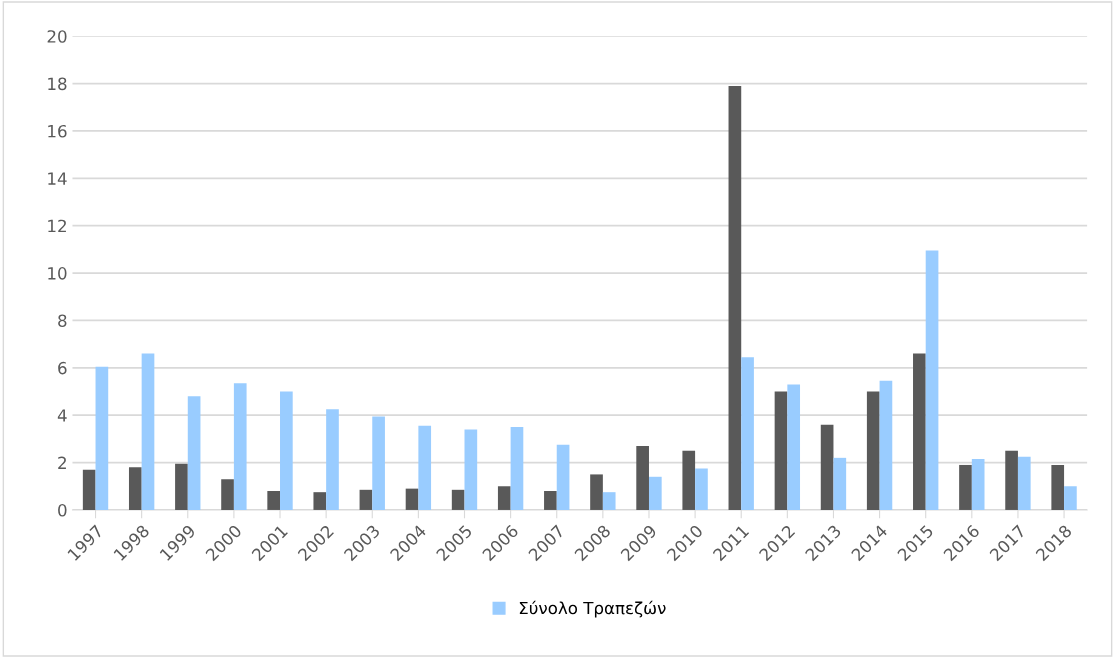 The height and width of the screenshot is (658, 1115). I want to click on y-tick-label: 16, so click(57, 131).